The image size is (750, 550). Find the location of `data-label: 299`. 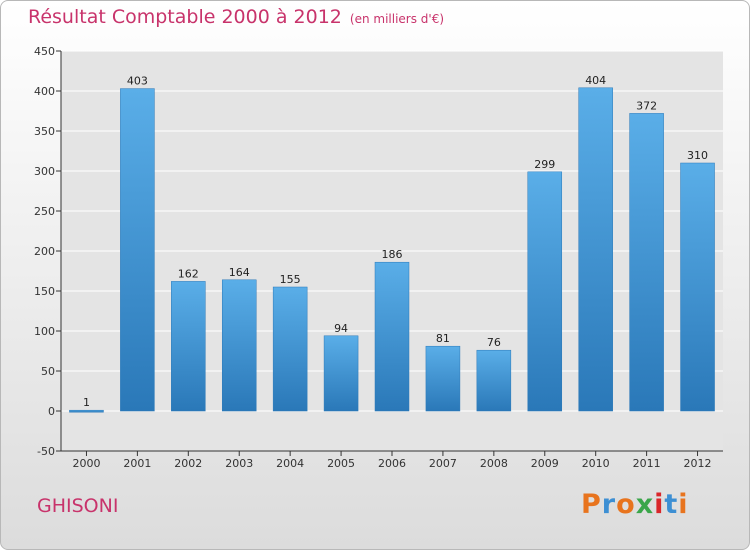

data-label: 299 is located at coordinates (544, 164).